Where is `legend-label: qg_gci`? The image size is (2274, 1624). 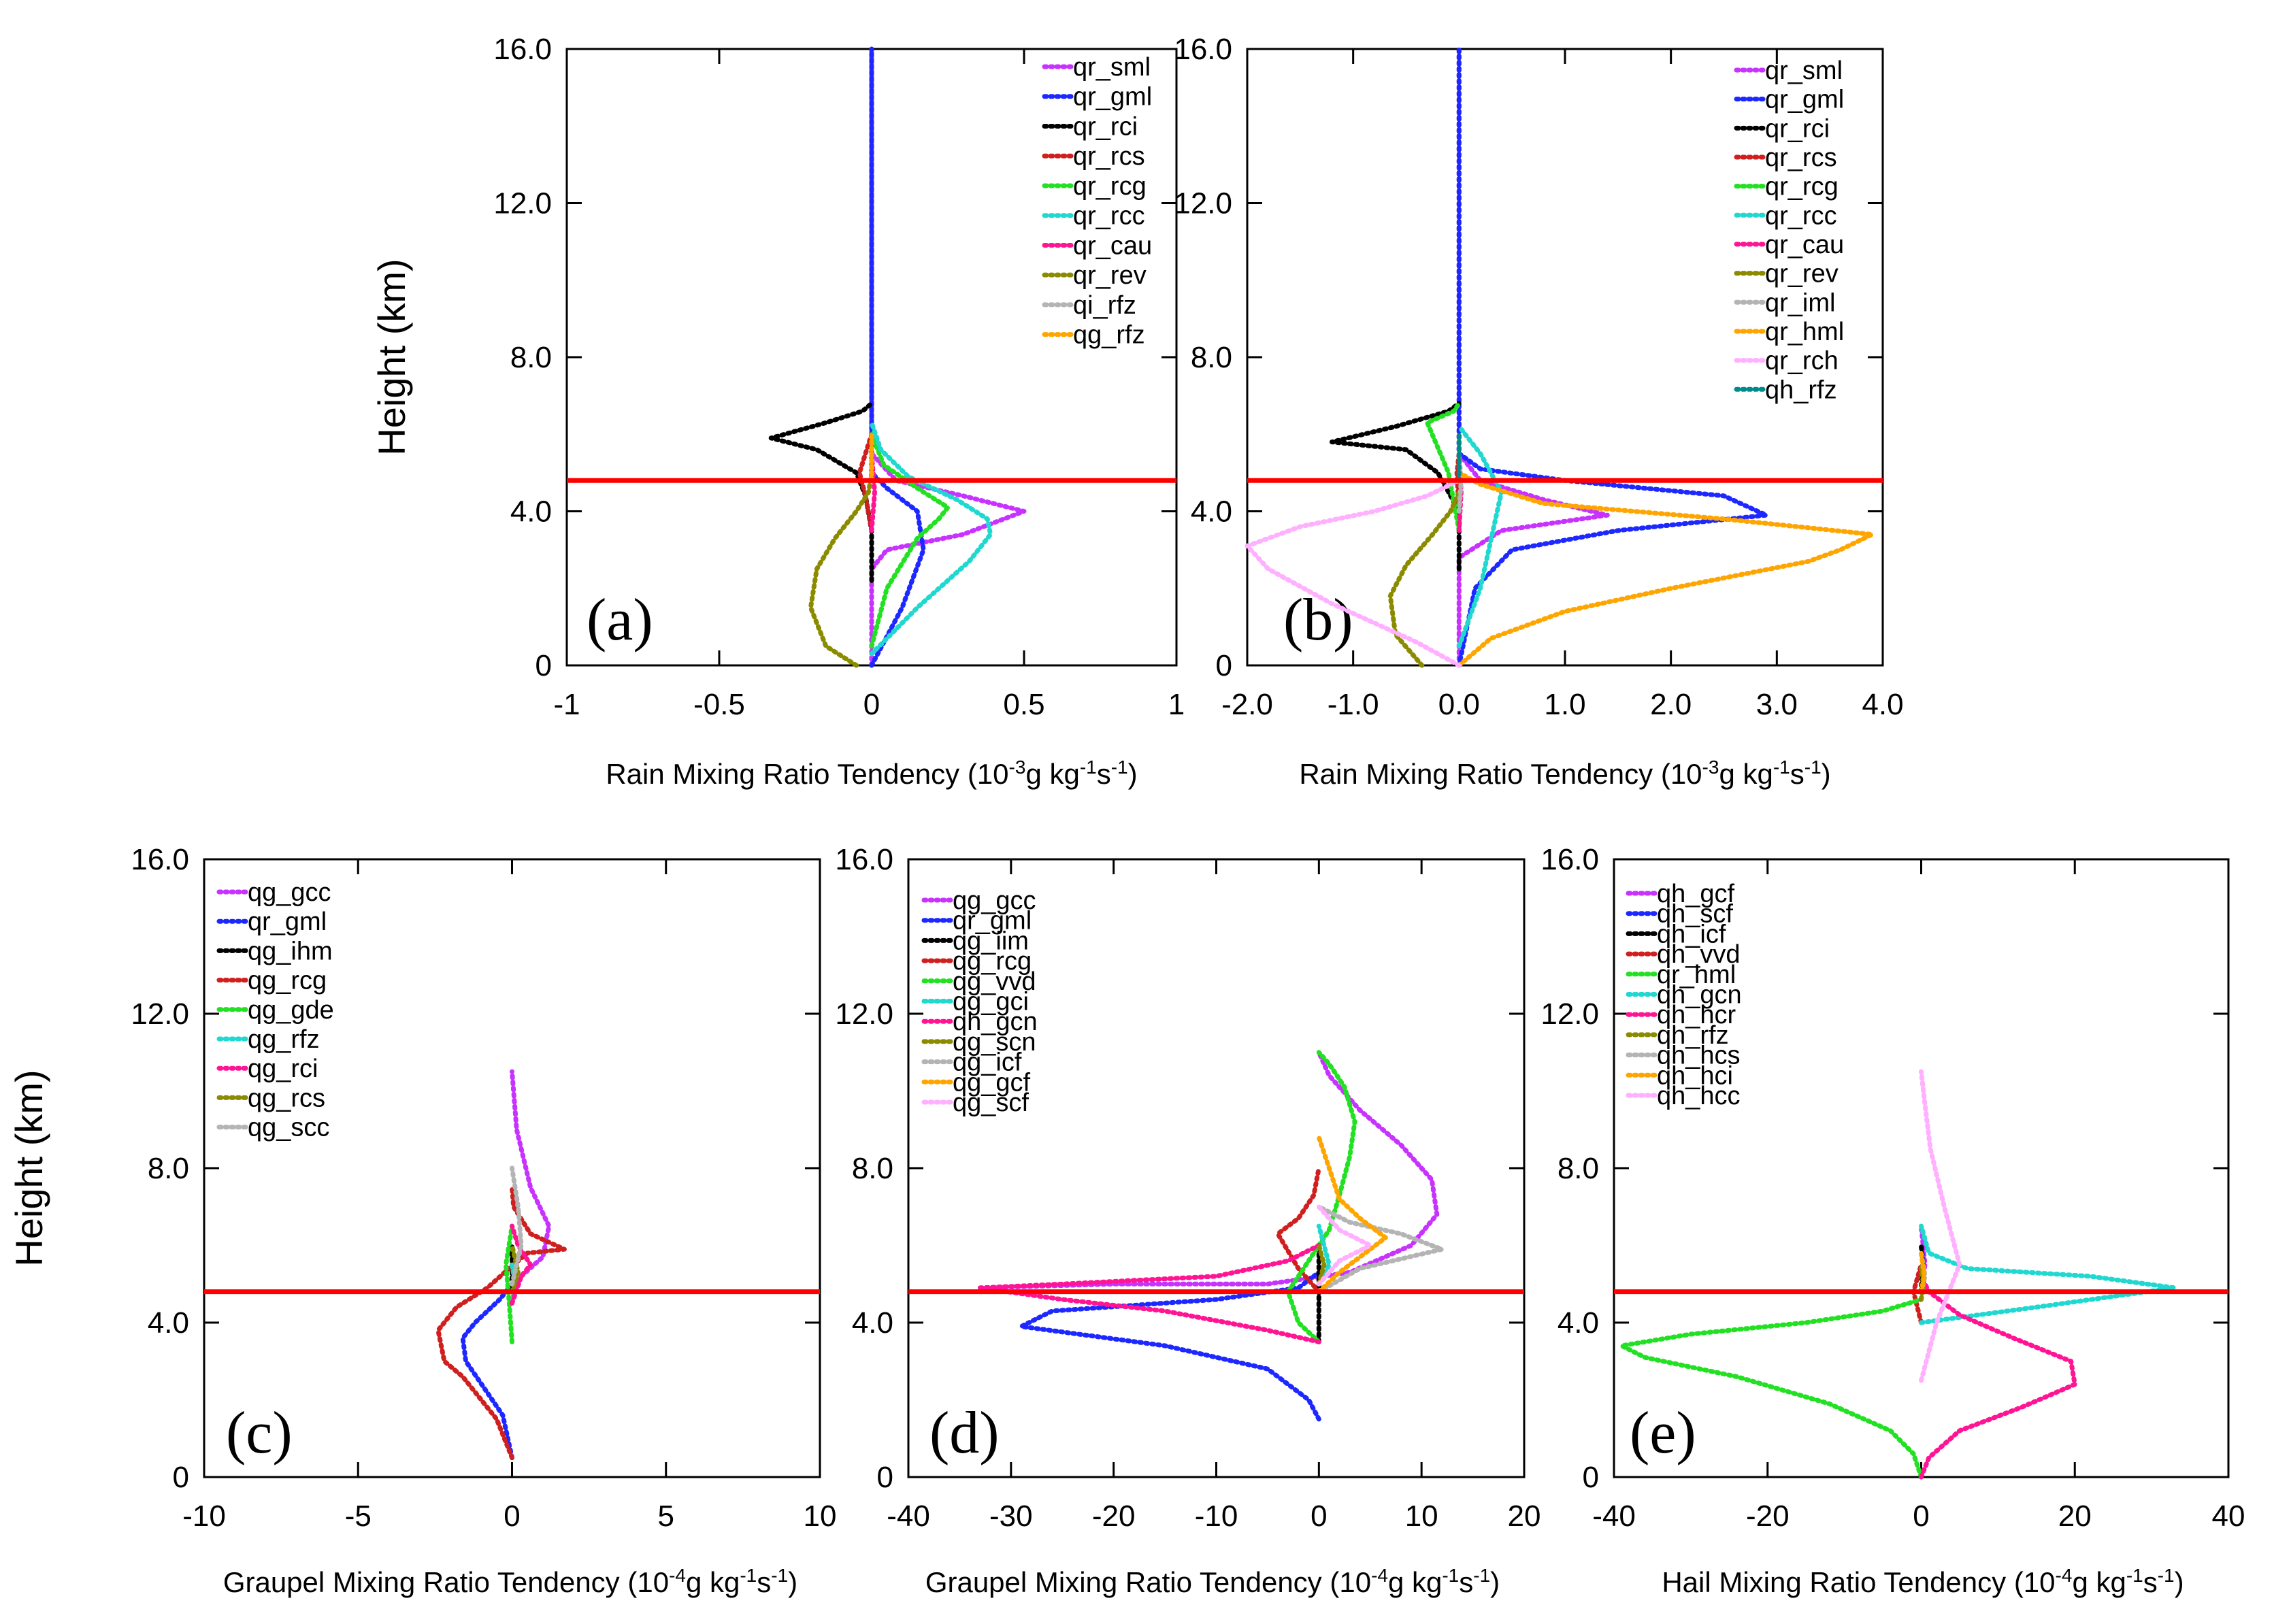 legend-label: qg_gci is located at coordinates (991, 1002).